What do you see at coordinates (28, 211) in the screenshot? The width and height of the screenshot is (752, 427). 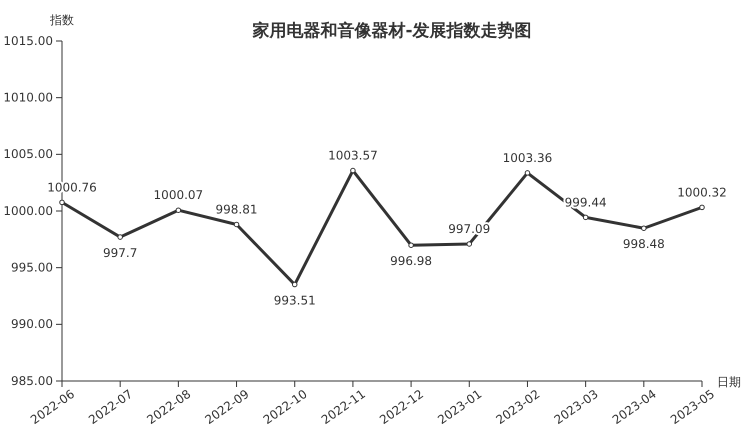 I see `y-tick-label: 1000.00` at bounding box center [28, 211].